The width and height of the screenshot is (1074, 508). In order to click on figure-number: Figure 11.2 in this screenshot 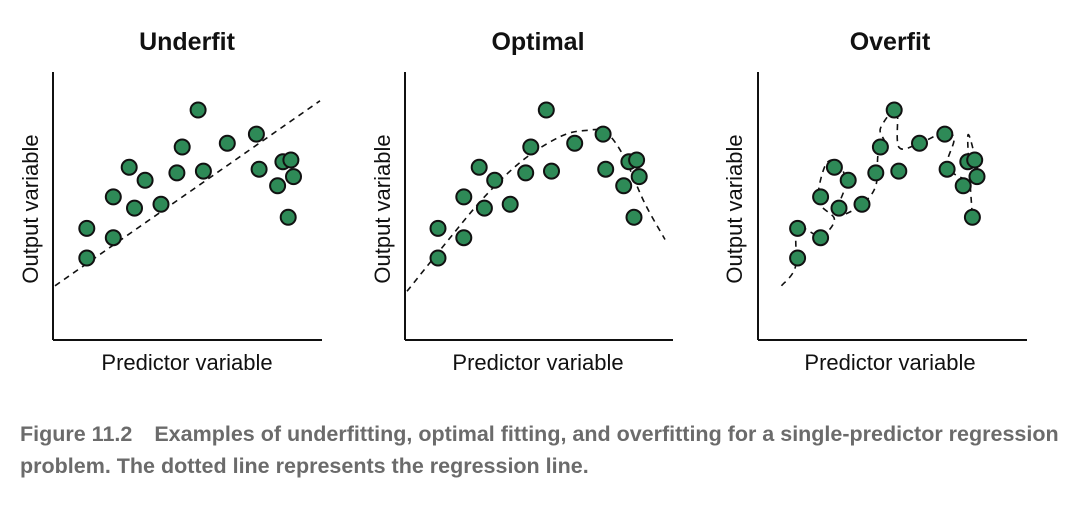, I will do `click(76, 434)`.